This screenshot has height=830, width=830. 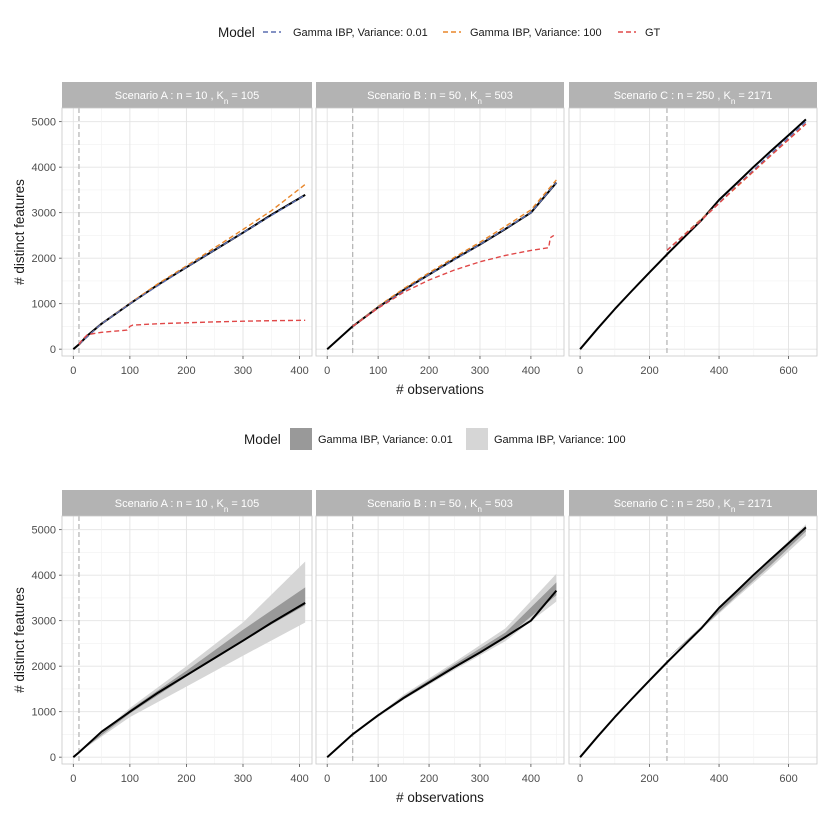 What do you see at coordinates (243, 96) in the screenshot?
I see `strip-text-value: = 105` at bounding box center [243, 96].